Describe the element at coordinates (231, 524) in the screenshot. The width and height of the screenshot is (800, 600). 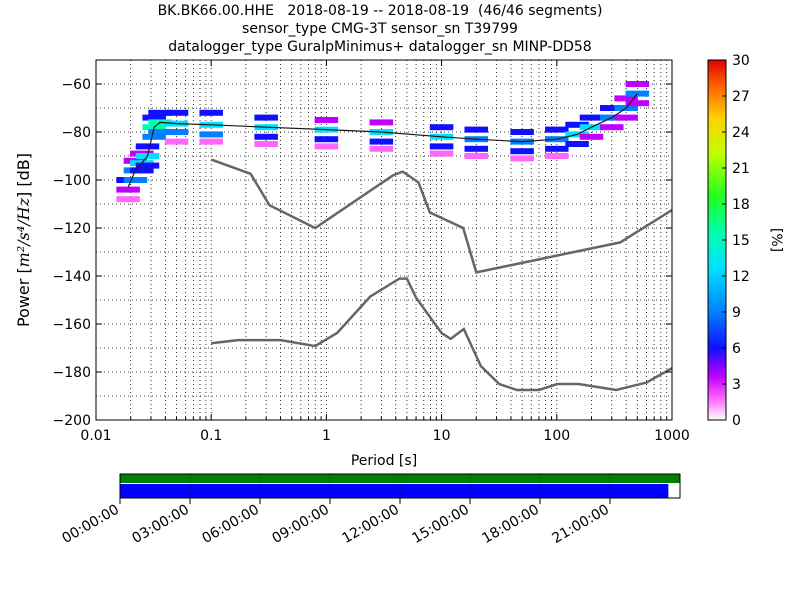
I see `coverage-tick-label: 06:00:00` at that location.